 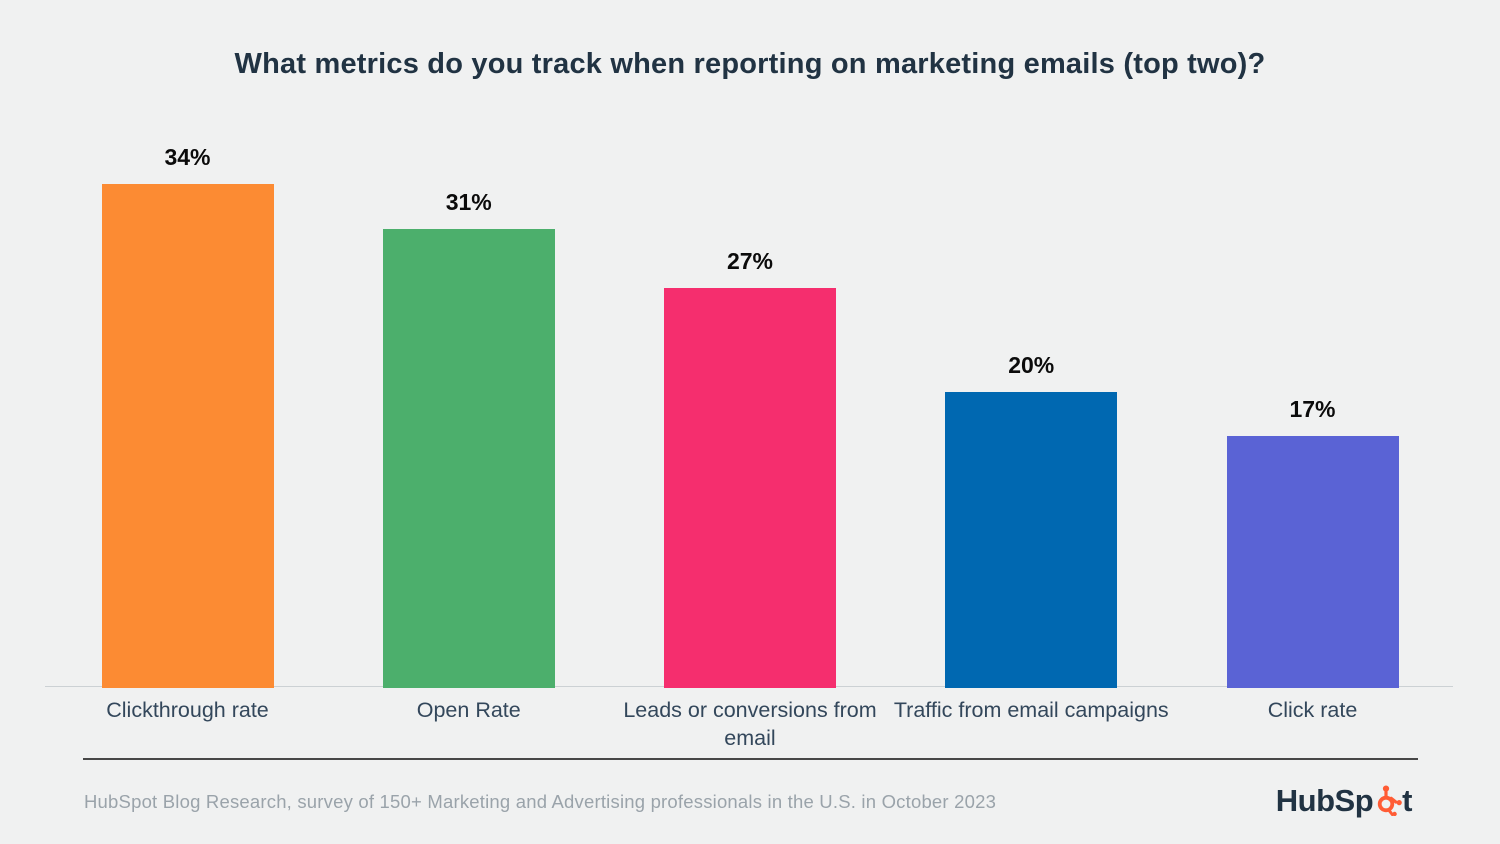 I want to click on bar-2: 31%, so click(x=468, y=438).